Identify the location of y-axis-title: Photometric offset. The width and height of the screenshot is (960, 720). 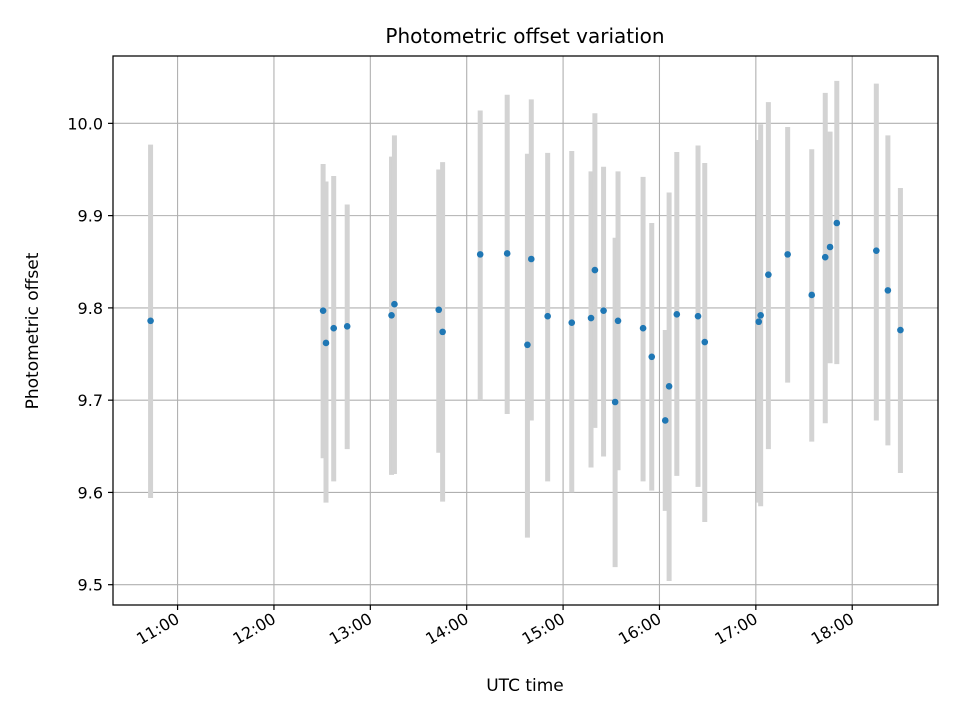
(33, 330).